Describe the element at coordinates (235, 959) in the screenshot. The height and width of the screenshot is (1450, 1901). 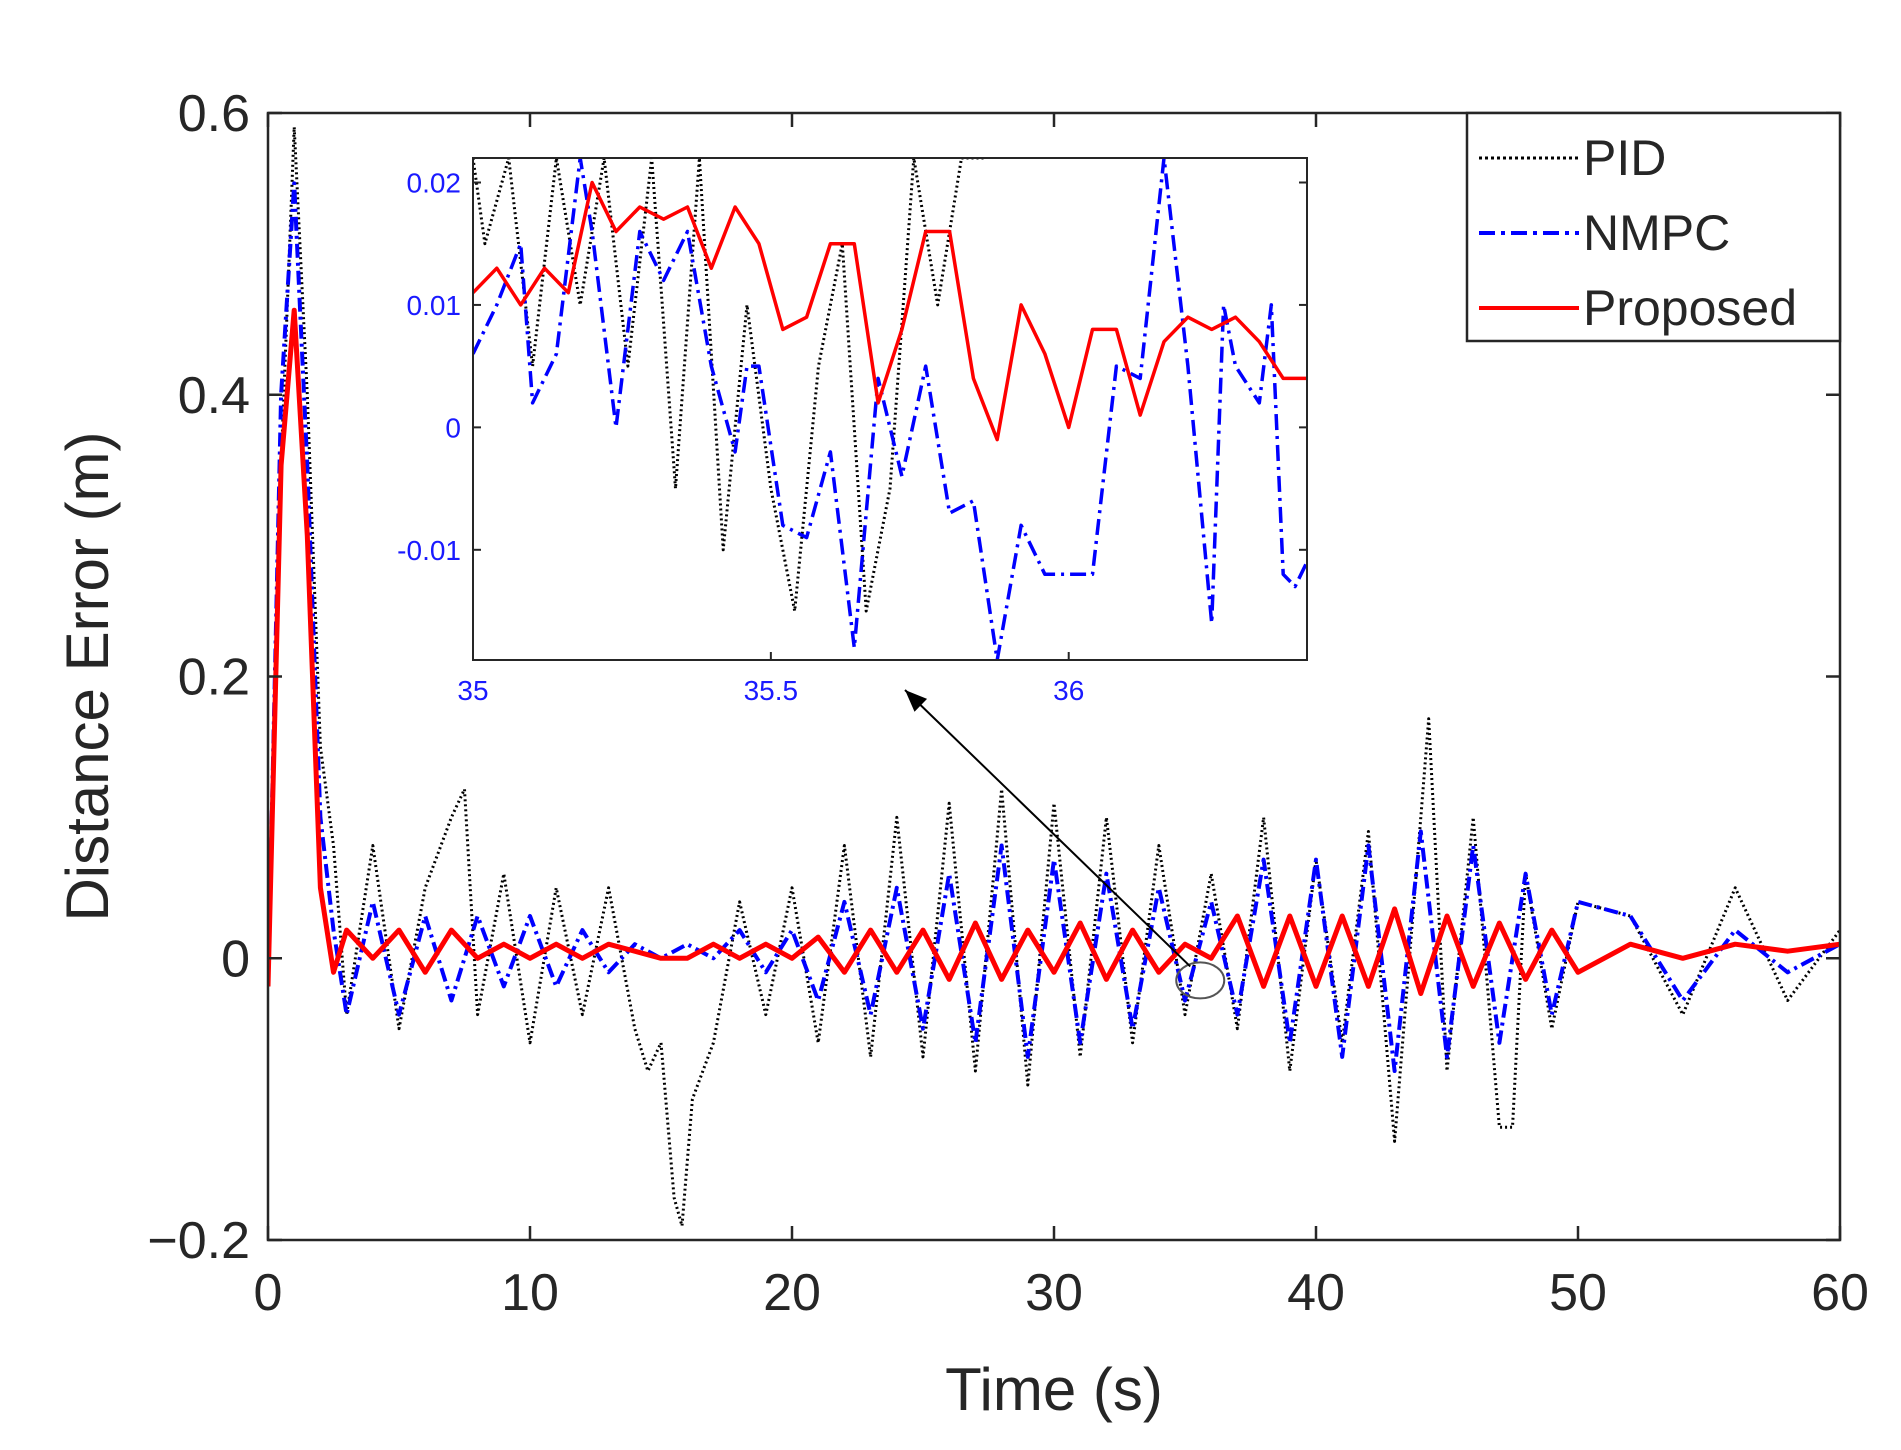
I see `y-tick-label: 0` at that location.